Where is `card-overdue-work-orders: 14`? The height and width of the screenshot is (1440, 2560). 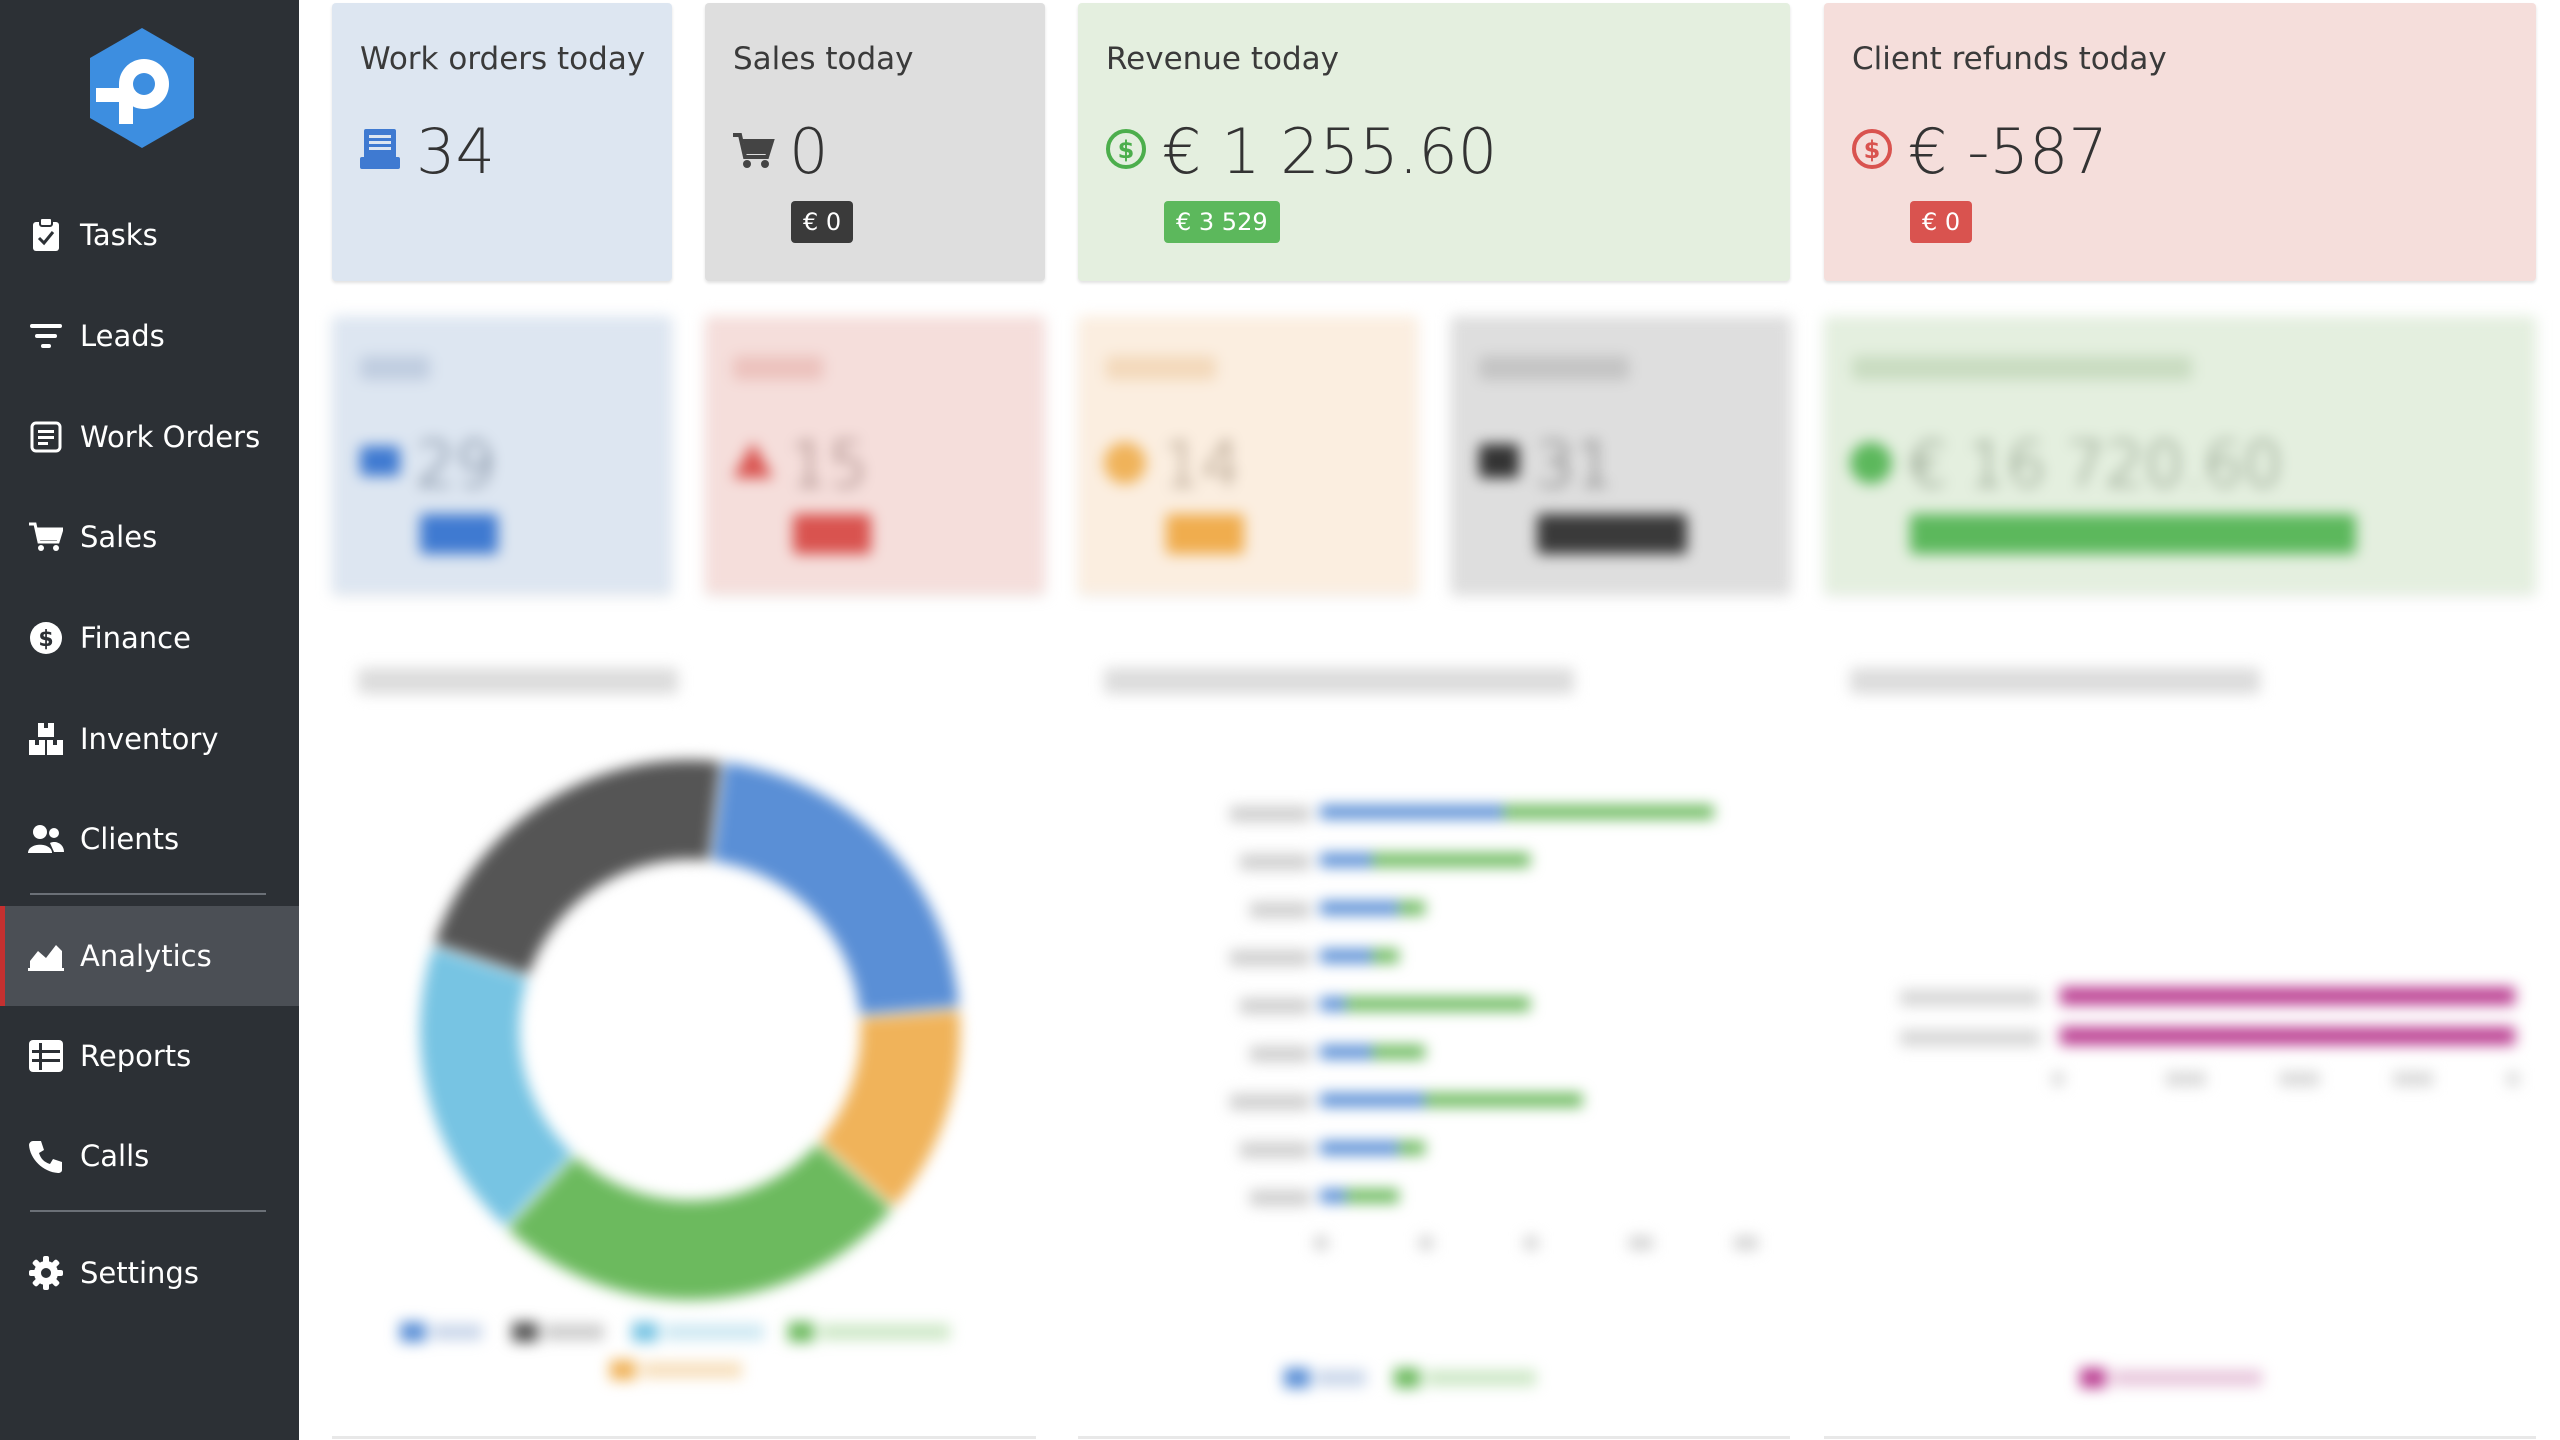 card-overdue-work-orders: 14 is located at coordinates (1248, 455).